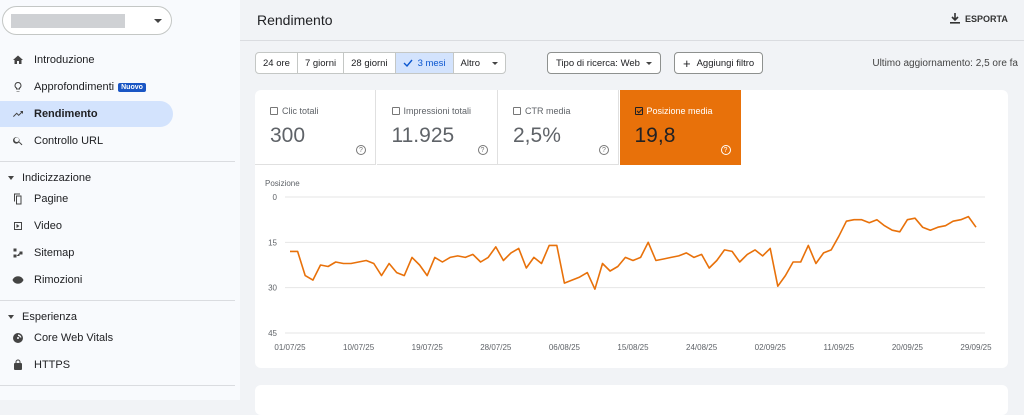 This screenshot has height=415, width=1024. I want to click on page-title: Rendimento, so click(295, 20).